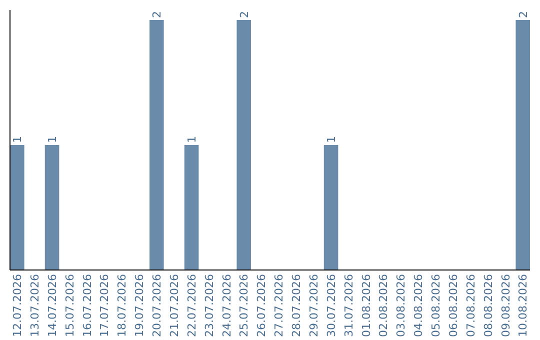 This screenshot has width=540, height=340. What do you see at coordinates (523, 305) in the screenshot?
I see `x-tick-label: 10.08.2026` at bounding box center [523, 305].